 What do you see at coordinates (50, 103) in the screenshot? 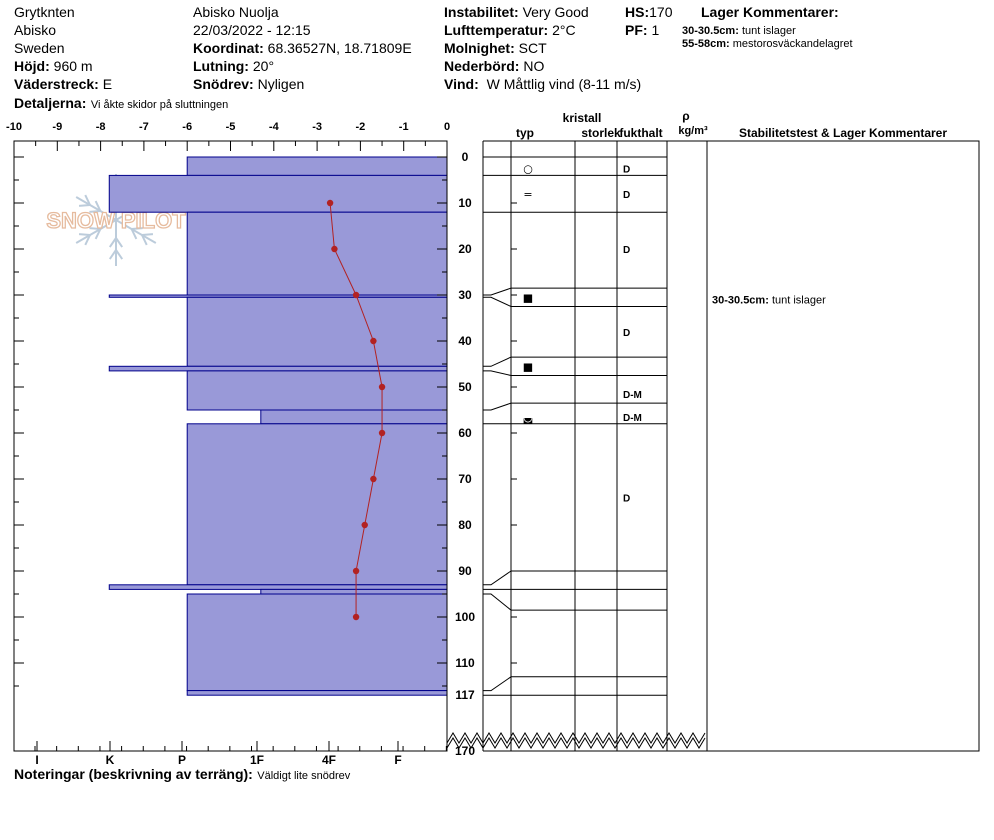
I see `details-label: Detaljerna:` at bounding box center [50, 103].